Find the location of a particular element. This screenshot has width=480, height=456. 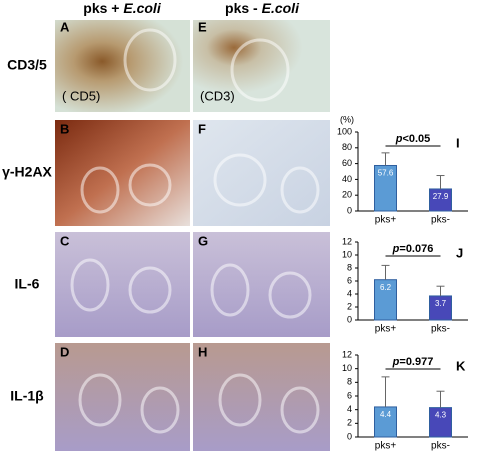

value-label: 27.9 is located at coordinates (441, 196).